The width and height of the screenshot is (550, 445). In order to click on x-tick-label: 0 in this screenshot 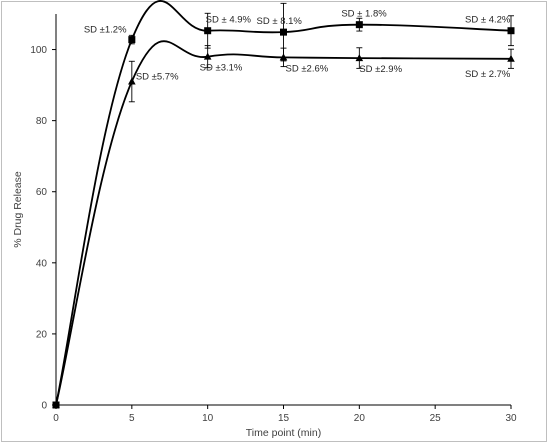, I will do `click(56, 418)`.